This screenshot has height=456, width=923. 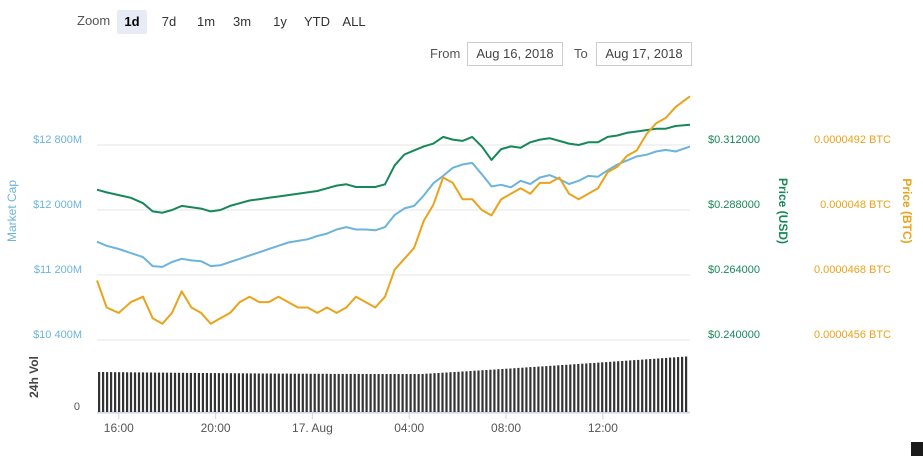 I want to click on market-cap-tick: $11 200M, so click(x=58, y=270).